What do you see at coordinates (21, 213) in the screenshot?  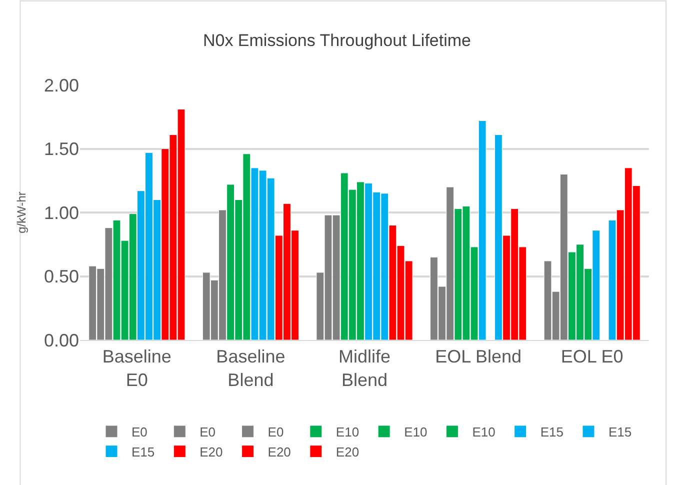 I see `y-axis-title: g/kW-hr` at bounding box center [21, 213].